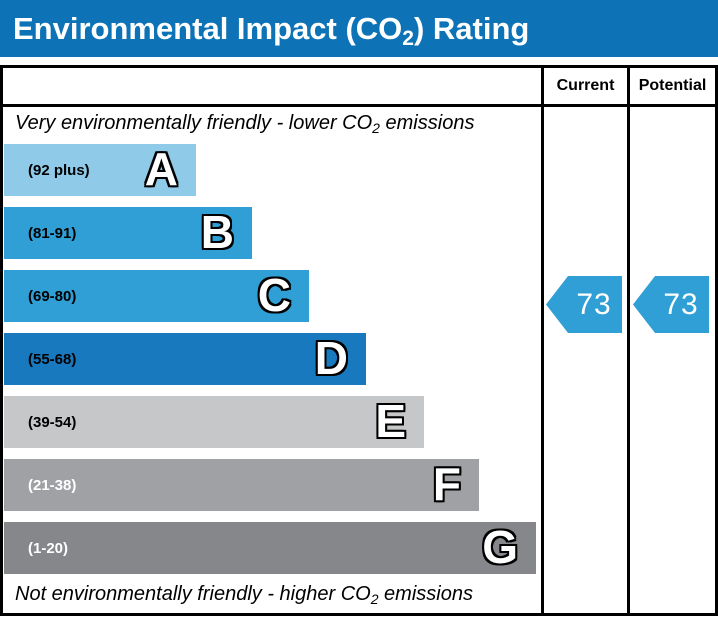  Describe the element at coordinates (681, 304) in the screenshot. I see `potential-rating-value: 73` at that location.